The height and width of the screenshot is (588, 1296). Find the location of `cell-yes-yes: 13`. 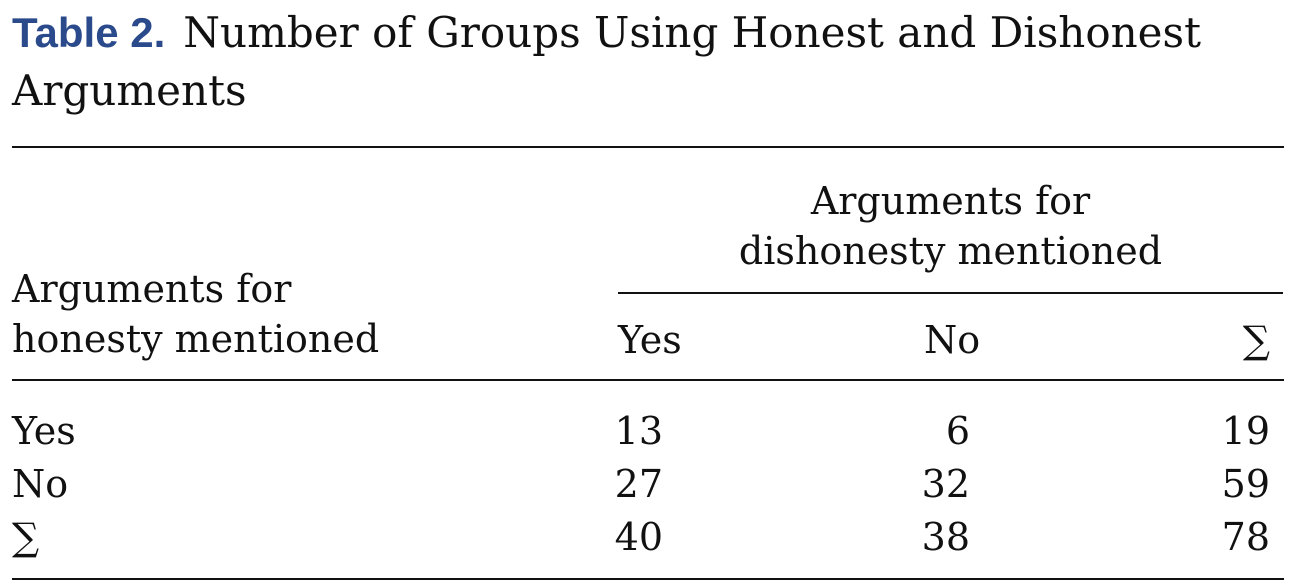

cell-yes-yes: 13 is located at coordinates (638, 431).